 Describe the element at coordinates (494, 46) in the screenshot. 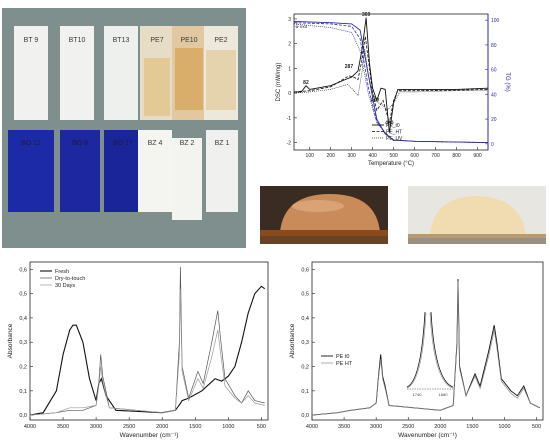

I see `y-tick-label-right: 80` at that location.